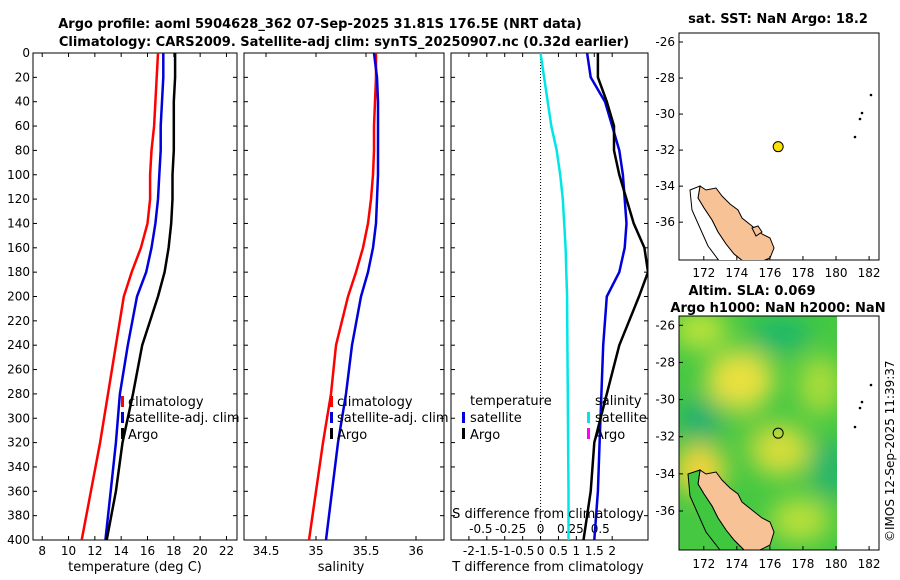 This screenshot has height=580, width=900. What do you see at coordinates (869, 273) in the screenshot?
I see `map-xtick-label: 182` at bounding box center [869, 273].